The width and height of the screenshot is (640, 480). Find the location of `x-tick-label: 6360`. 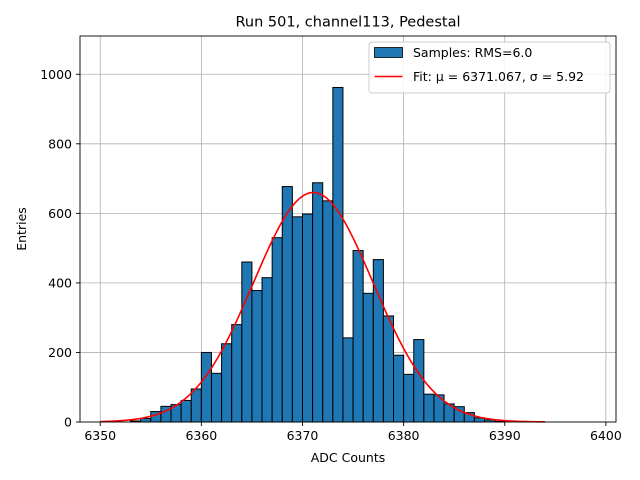

x-tick-label: 6360 is located at coordinates (201, 435).